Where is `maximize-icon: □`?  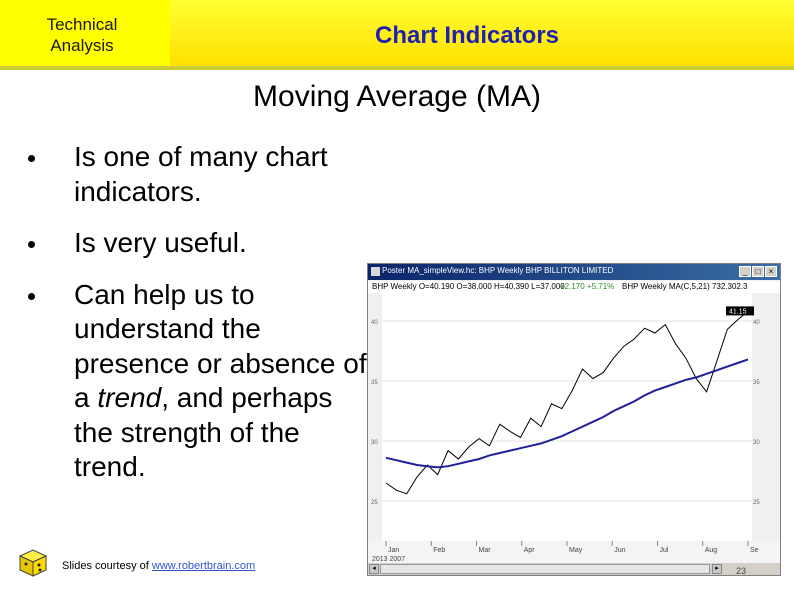 maximize-icon: □ is located at coordinates (758, 271).